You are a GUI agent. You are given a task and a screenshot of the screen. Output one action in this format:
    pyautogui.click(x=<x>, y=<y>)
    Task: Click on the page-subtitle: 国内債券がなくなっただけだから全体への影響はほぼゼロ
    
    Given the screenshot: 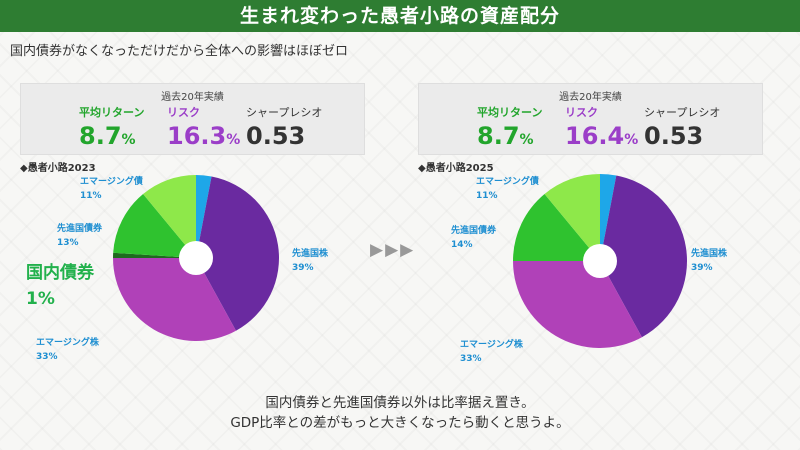 What is the action you would take?
    pyautogui.click(x=179, y=51)
    